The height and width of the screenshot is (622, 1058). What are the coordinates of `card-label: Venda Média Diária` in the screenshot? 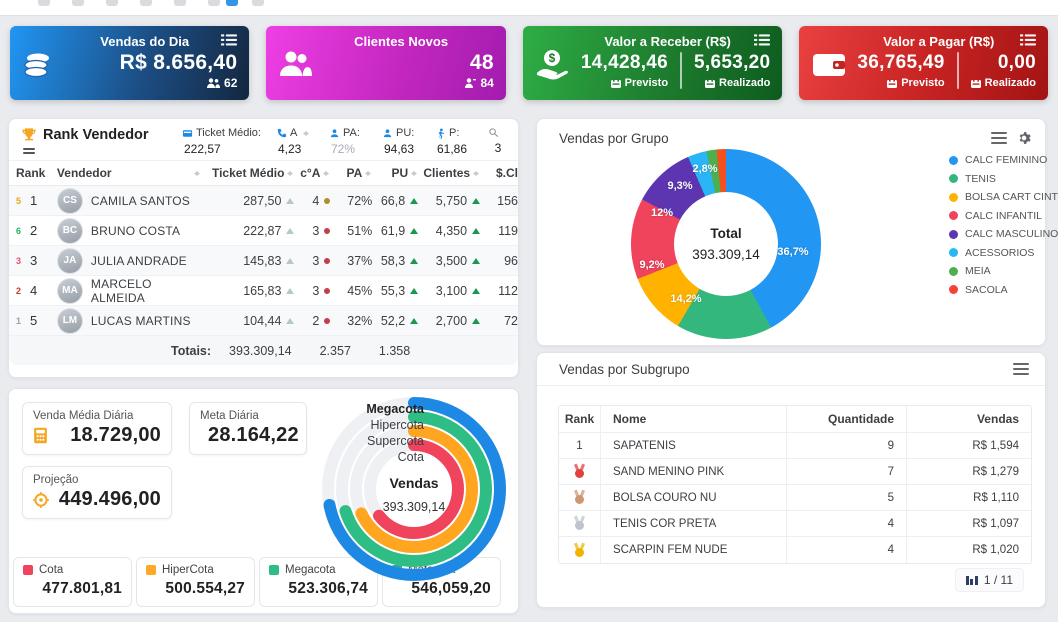 It's located at (83, 416).